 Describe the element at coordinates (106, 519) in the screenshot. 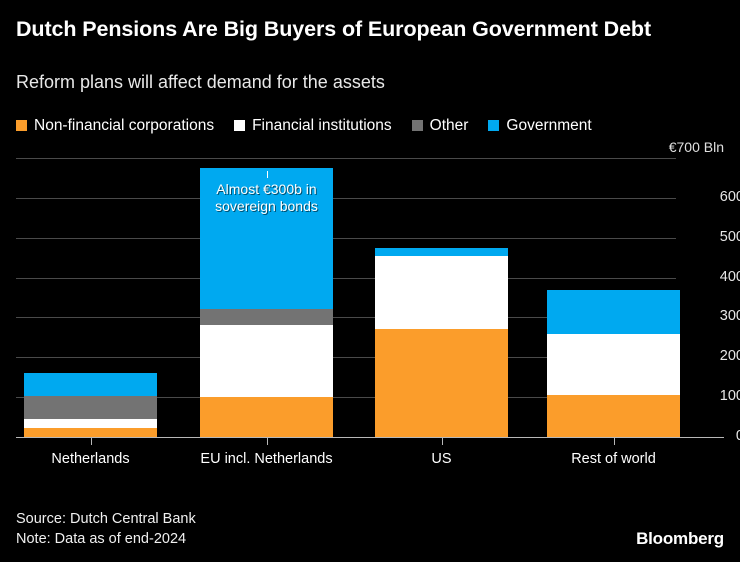

I see `source-line: Source: Dutch Central Bank` at that location.